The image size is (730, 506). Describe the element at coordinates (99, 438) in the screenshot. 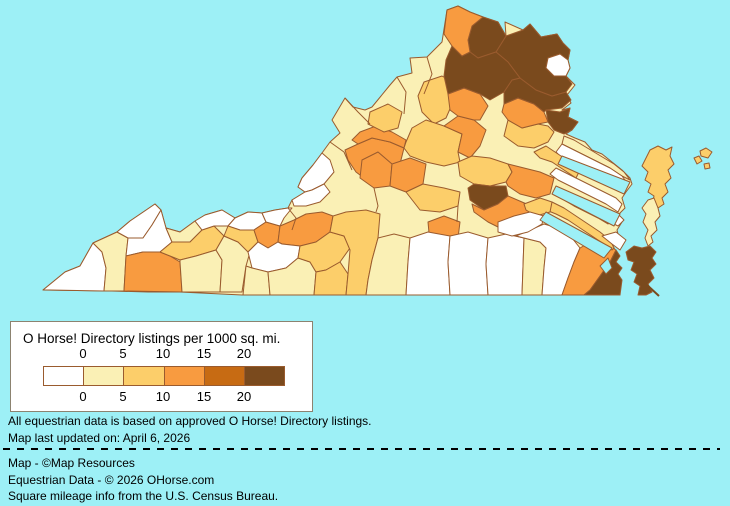

I see `note-line: Map last updated on: April 6, 2026` at that location.